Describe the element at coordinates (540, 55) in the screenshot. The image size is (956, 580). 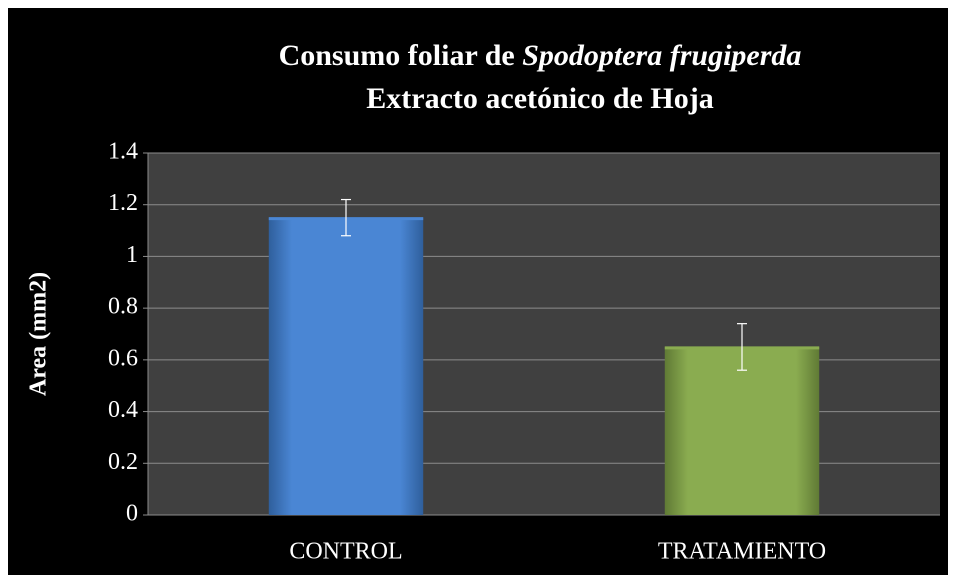
I see `chart-title: Consumo foliar de Spodoptera frugiperda` at that location.